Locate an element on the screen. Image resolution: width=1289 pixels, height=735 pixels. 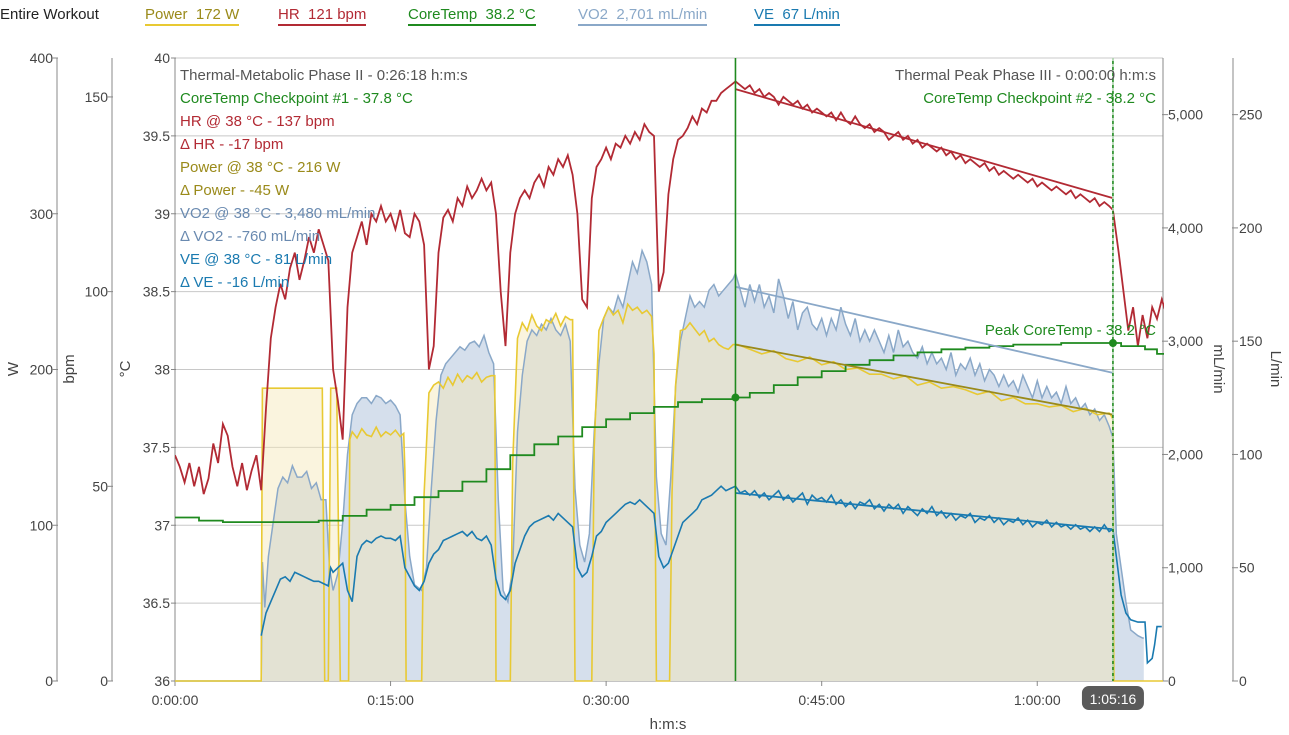
legend-item-hr: HR 121 bpm is located at coordinates (322, 16).